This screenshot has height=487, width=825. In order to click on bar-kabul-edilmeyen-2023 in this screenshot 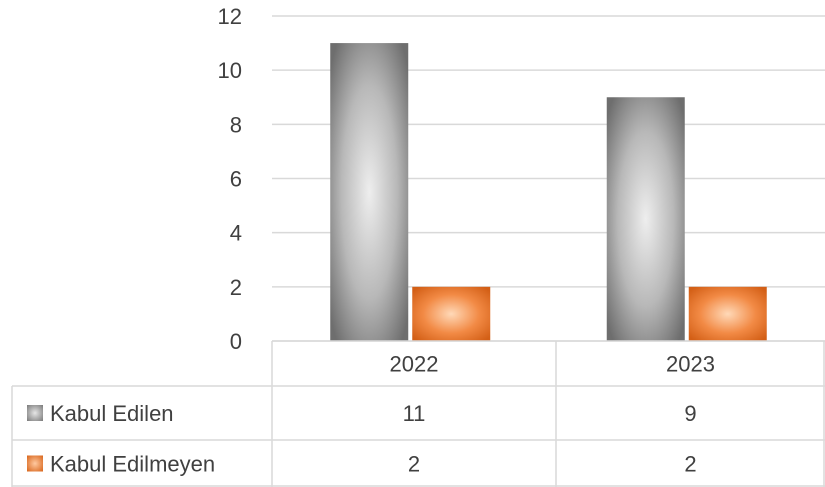, I will do `click(727, 313)`.